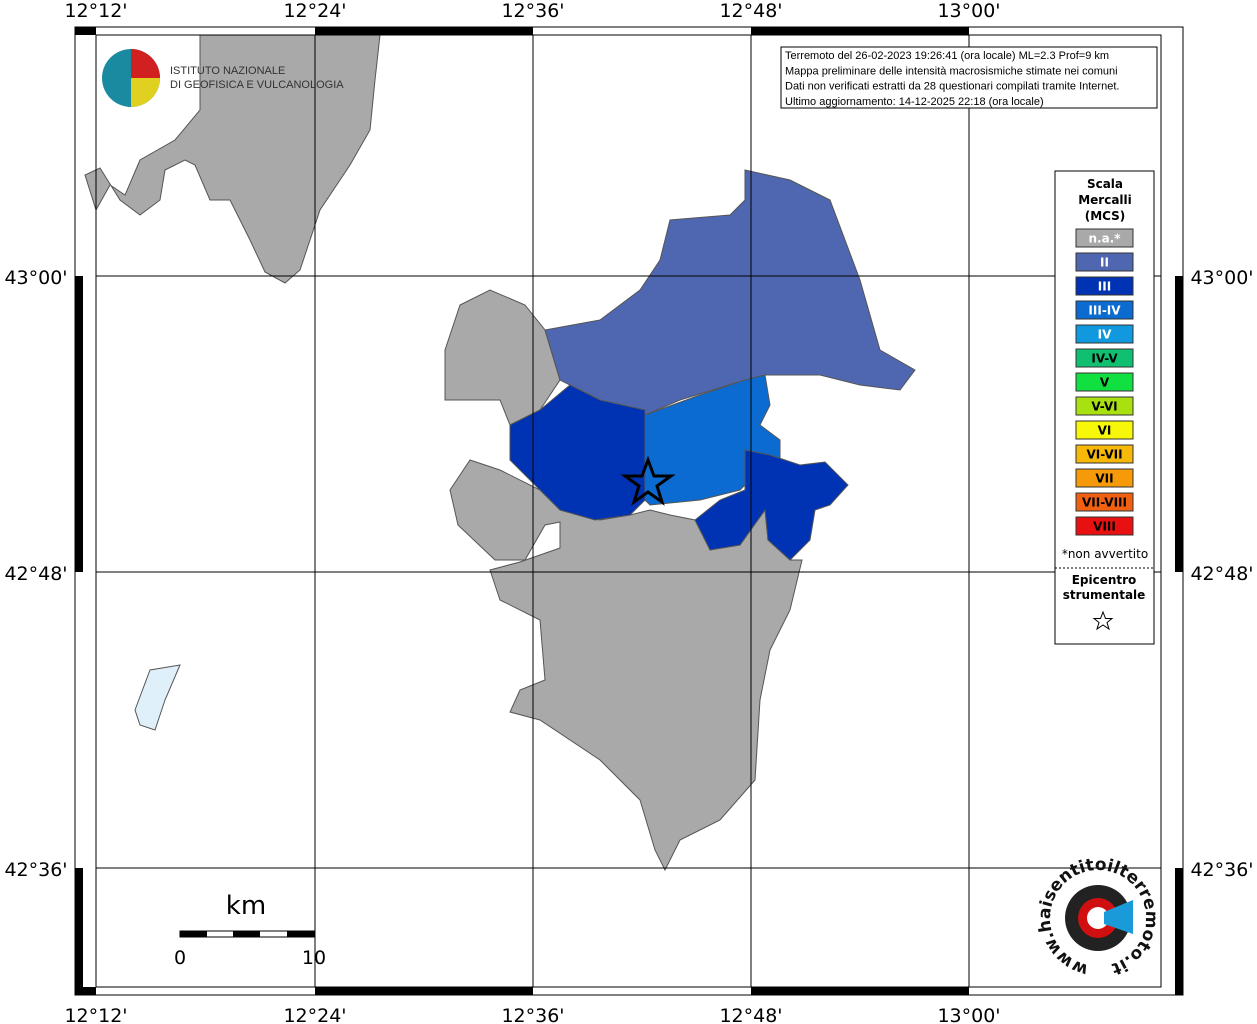  Describe the element at coordinates (180, 958) in the screenshot. I see `scale-start: 0` at that location.